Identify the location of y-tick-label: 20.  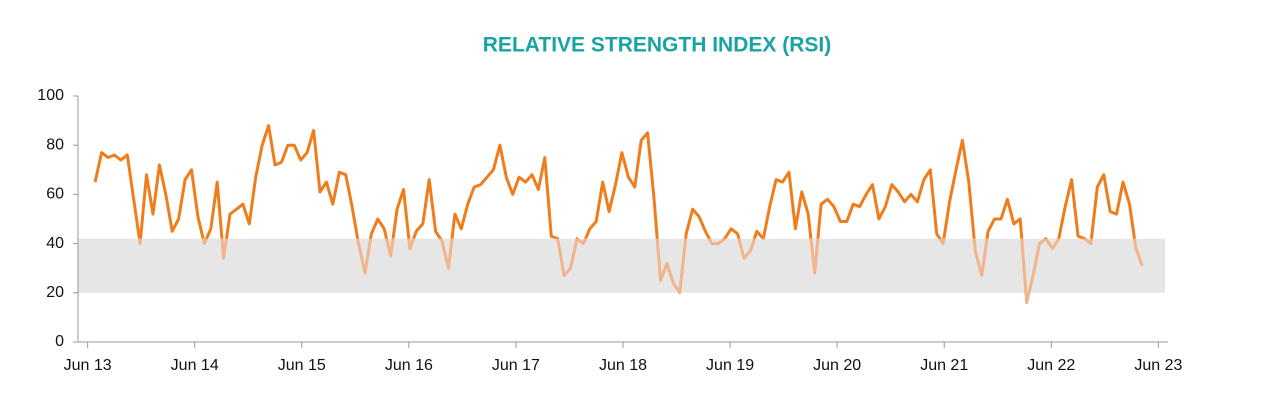
(55, 292).